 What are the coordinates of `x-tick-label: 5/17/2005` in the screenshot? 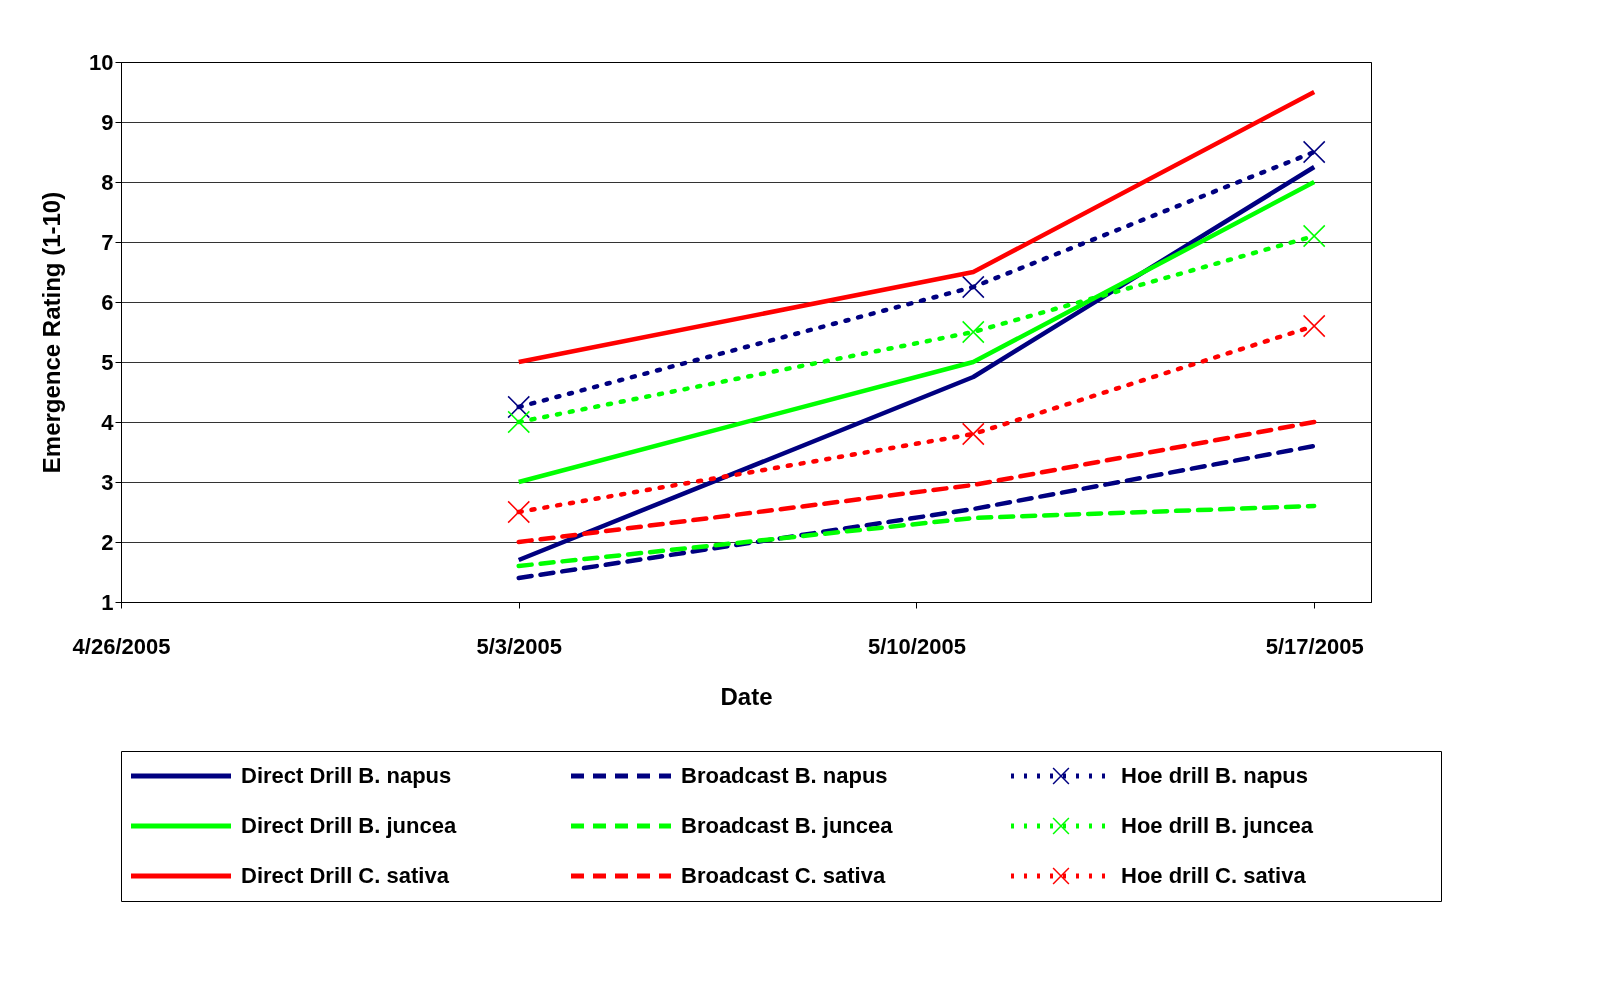 It's located at (1314, 646).